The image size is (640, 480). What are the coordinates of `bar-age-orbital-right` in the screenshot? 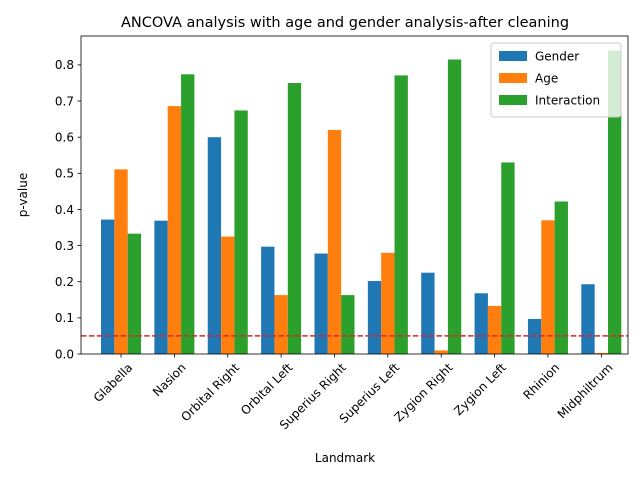 It's located at (228, 295).